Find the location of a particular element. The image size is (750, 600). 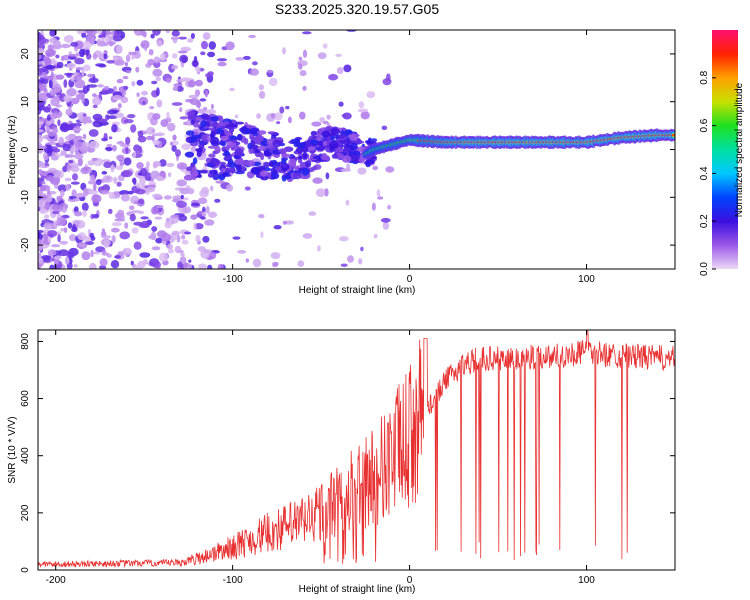

colorbar-fill is located at coordinates (725, 149).